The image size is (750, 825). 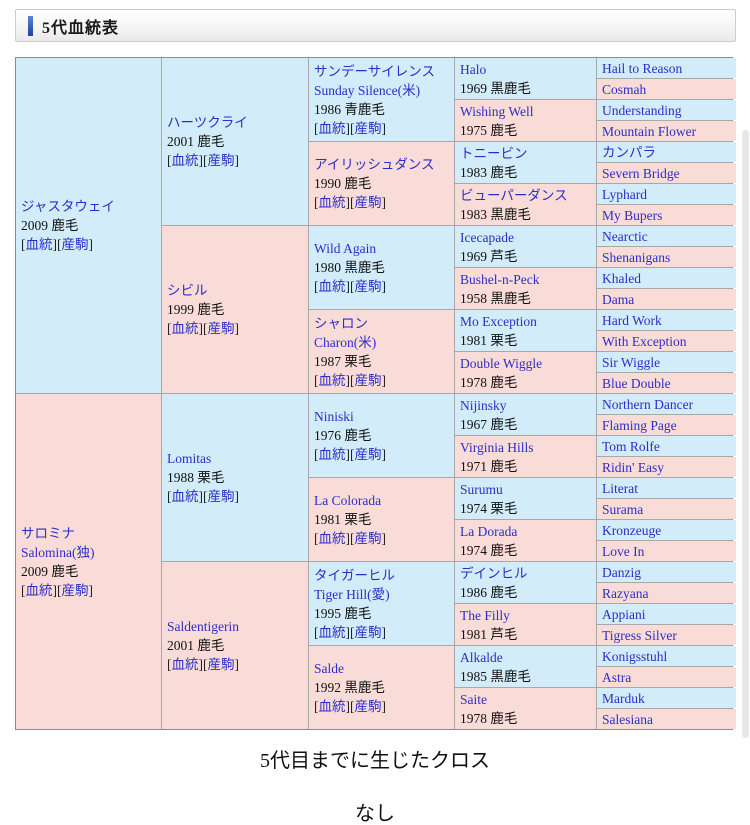 What do you see at coordinates (381, 267) in the screenshot?
I see `pedigree-cell-gen3: Wild Again 1980 黒鹿毛 [血統][産駒]` at bounding box center [381, 267].